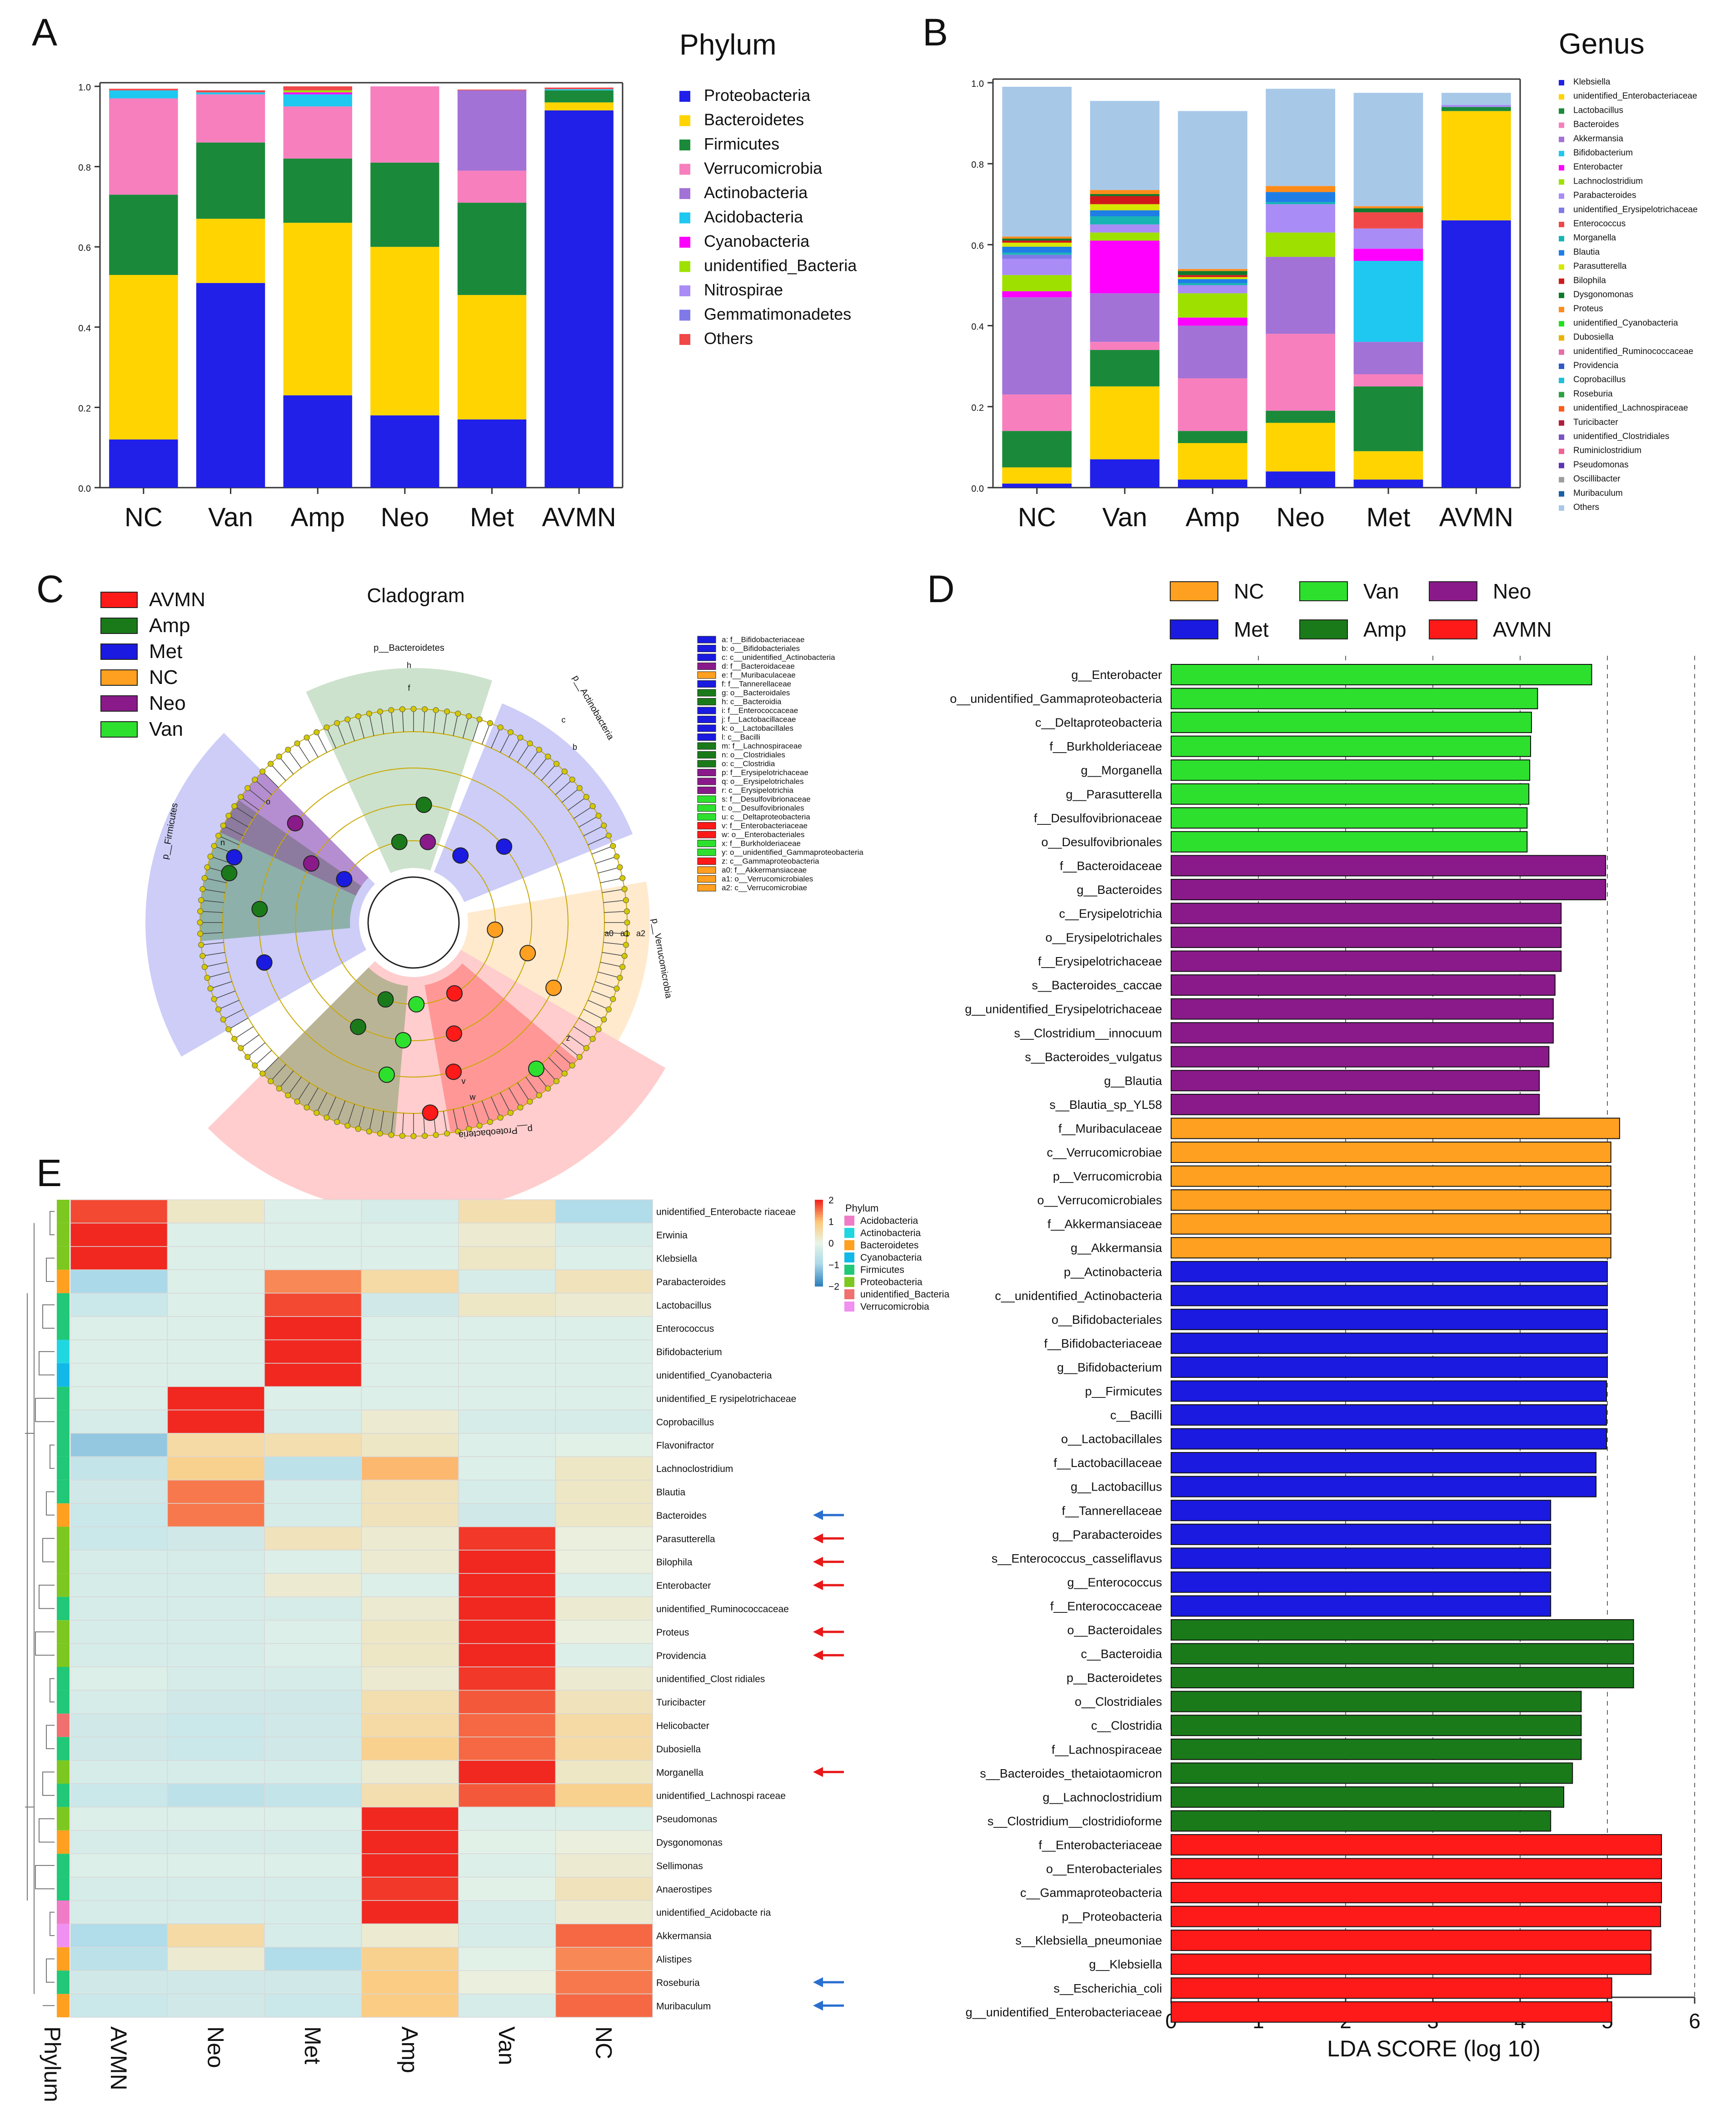 The width and height of the screenshot is (1736, 2115). I want to click on lda-bar-label: s__Blautia_sp_YL58, so click(1105, 1105).